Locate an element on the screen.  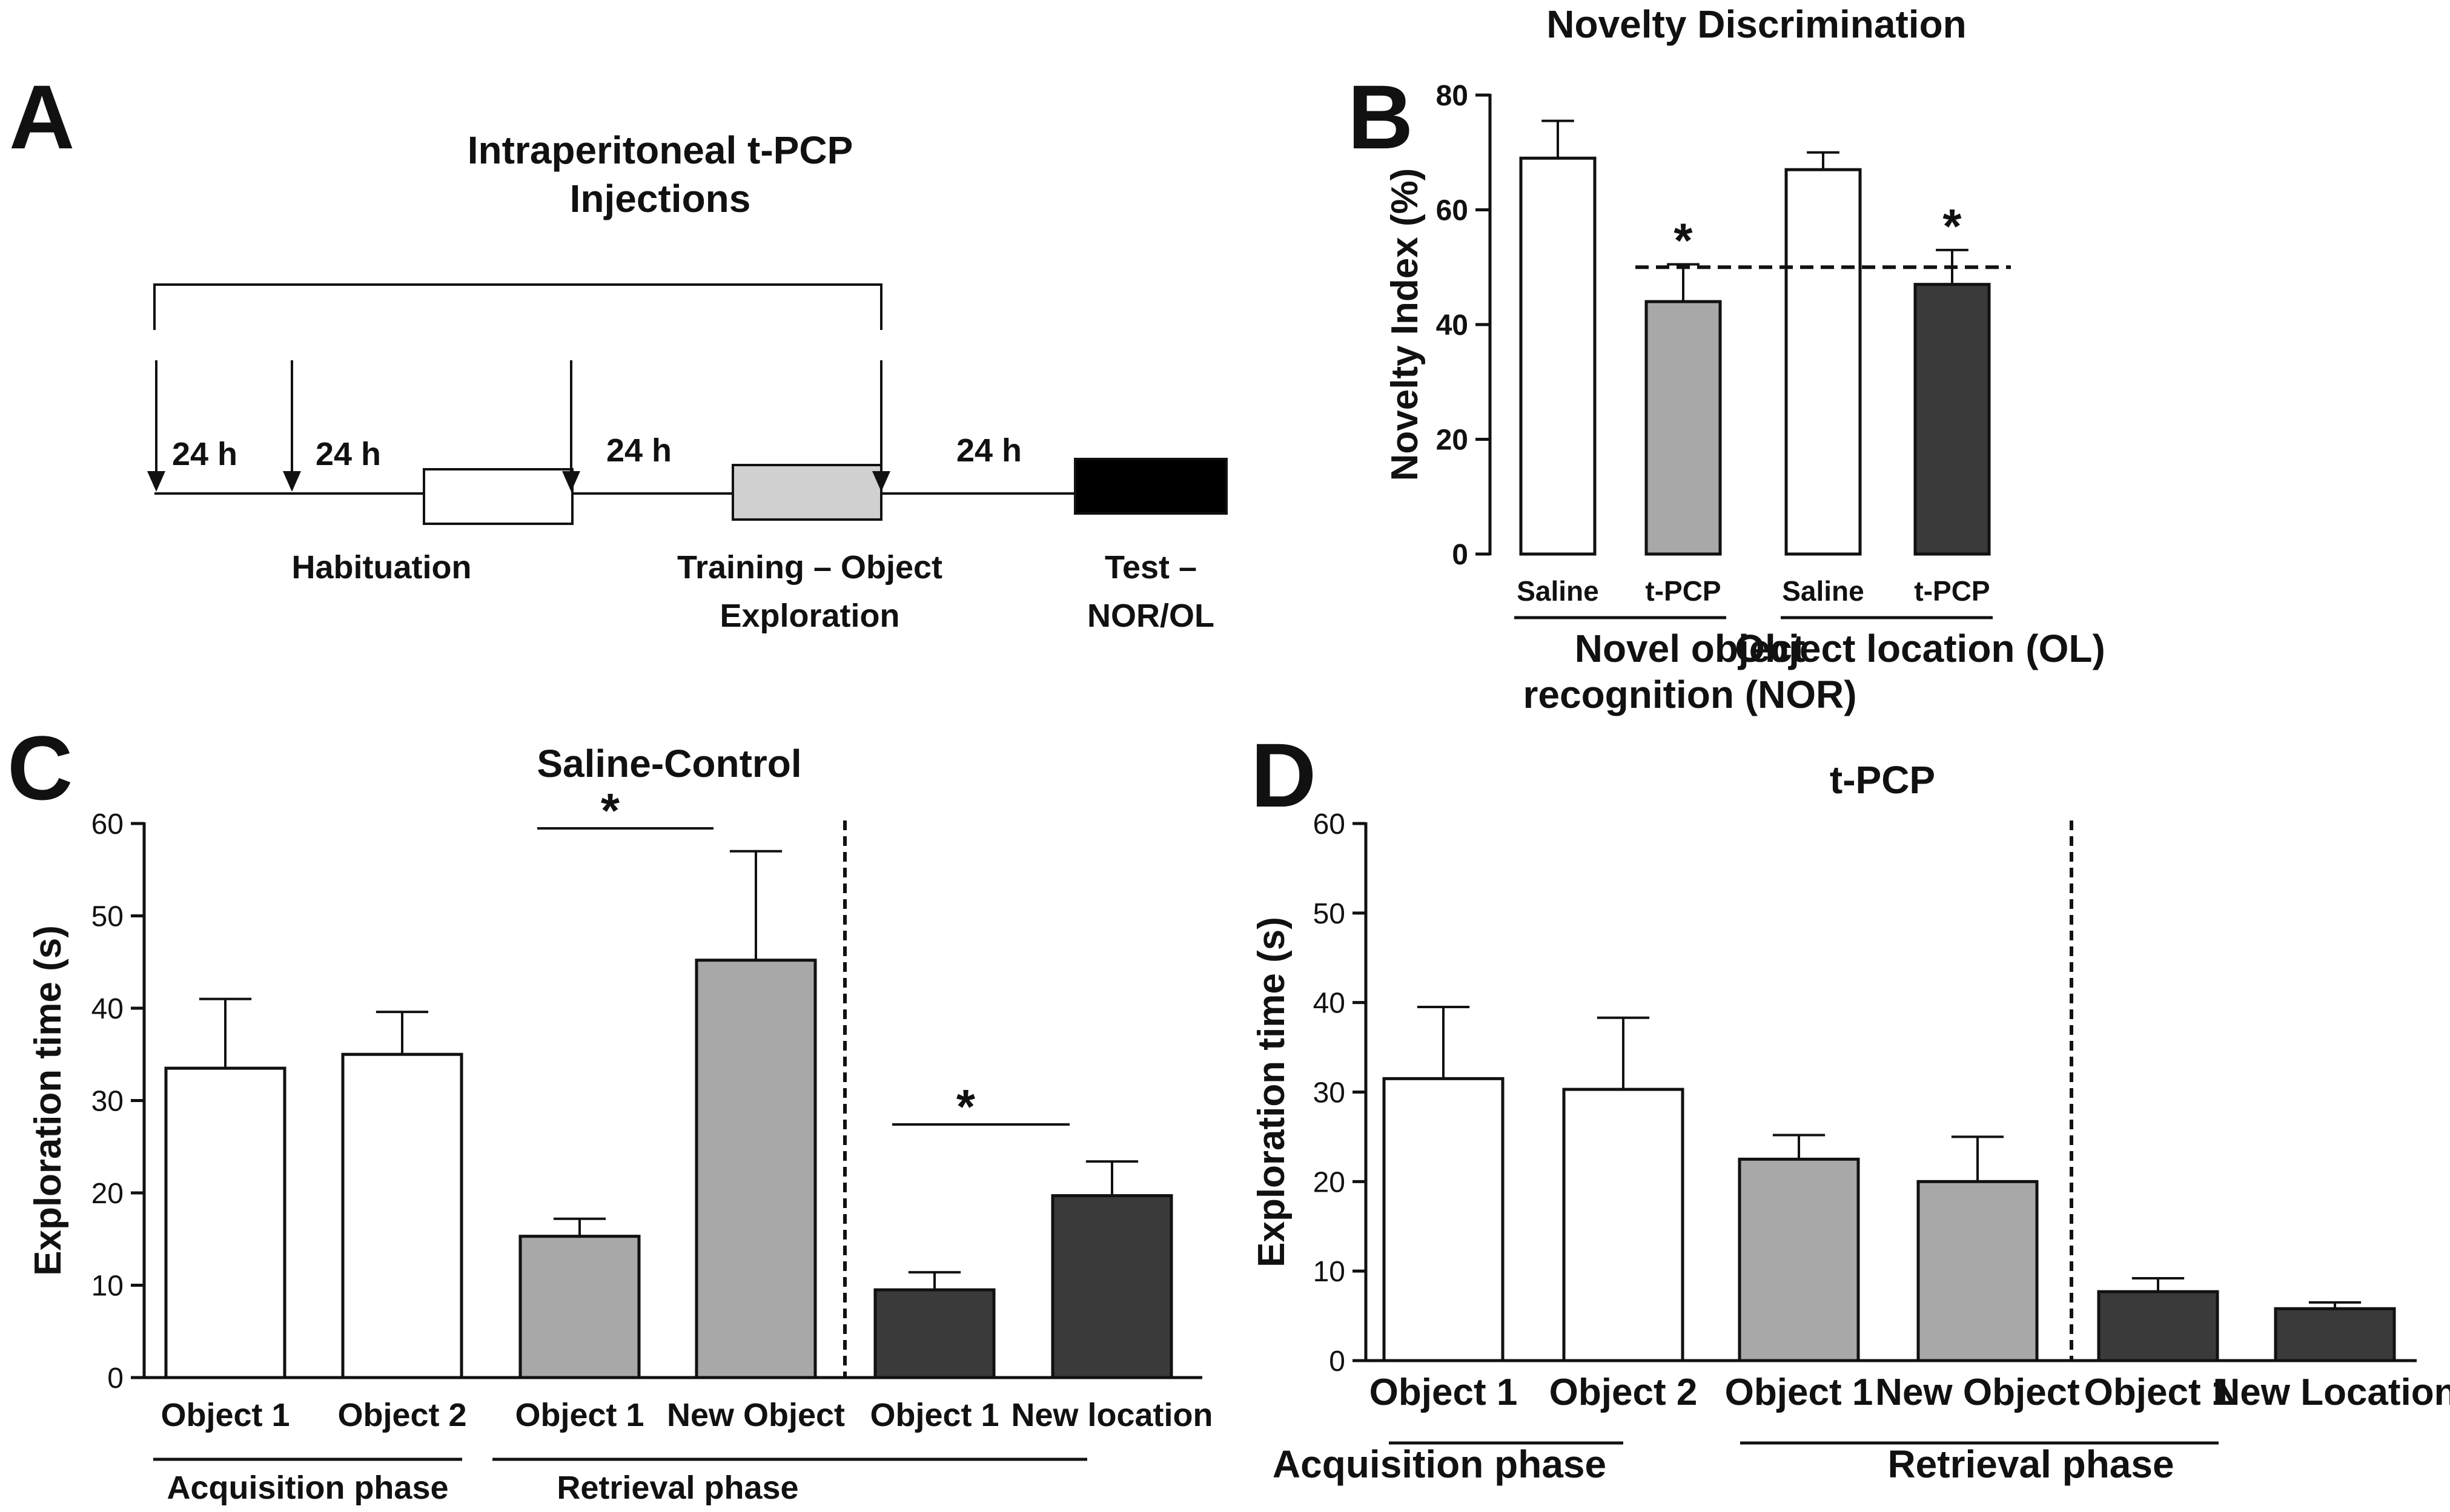
injection-bracket is located at coordinates (517, 306).